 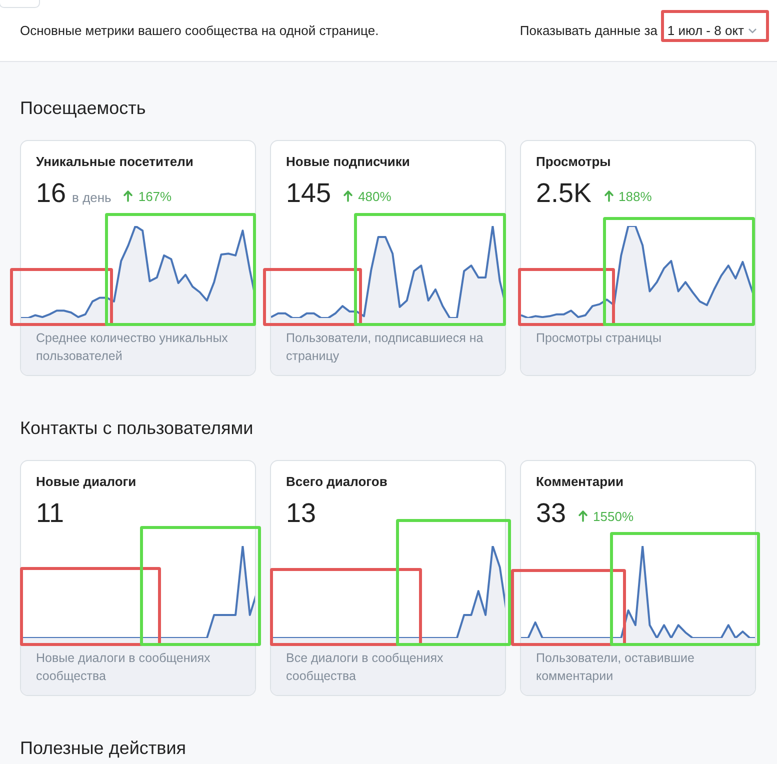 I want to click on chart-subtitle: 16 в день, so click(x=74, y=193).